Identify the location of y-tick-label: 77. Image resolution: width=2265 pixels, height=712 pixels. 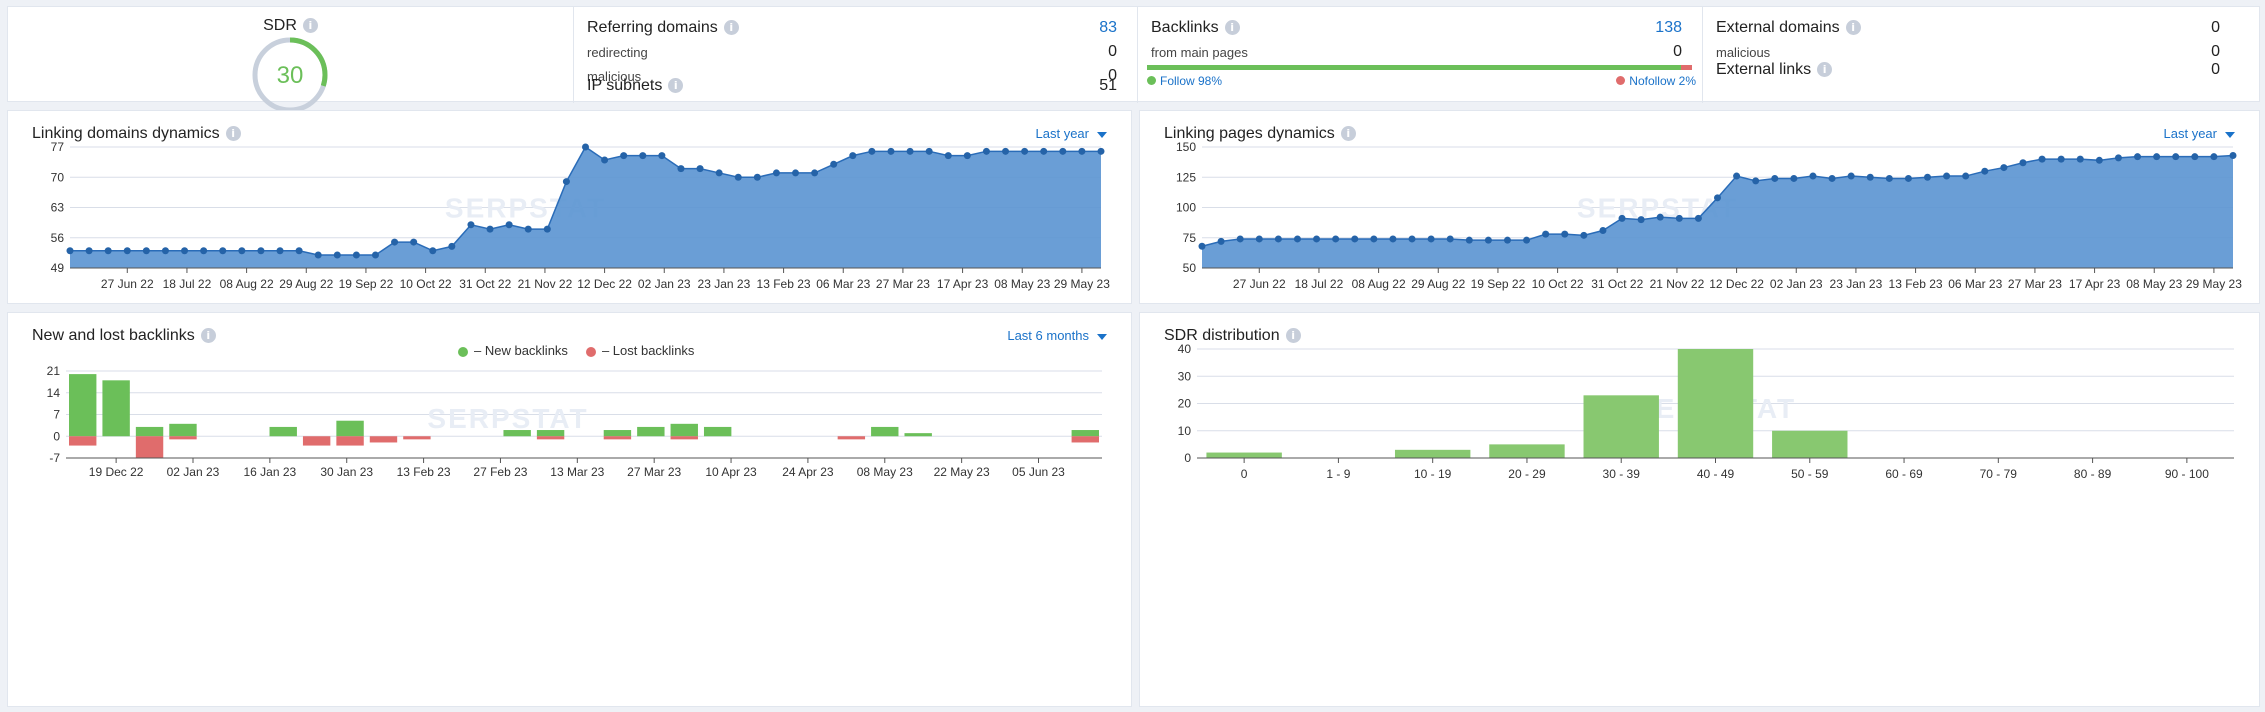
(58, 147).